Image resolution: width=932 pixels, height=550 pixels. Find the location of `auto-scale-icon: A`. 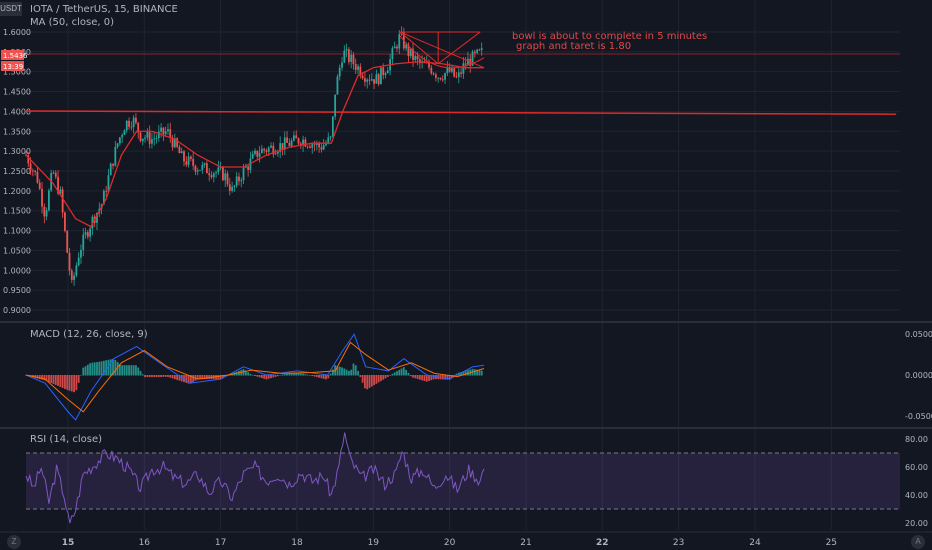

auto-scale-icon: A is located at coordinates (918, 542).